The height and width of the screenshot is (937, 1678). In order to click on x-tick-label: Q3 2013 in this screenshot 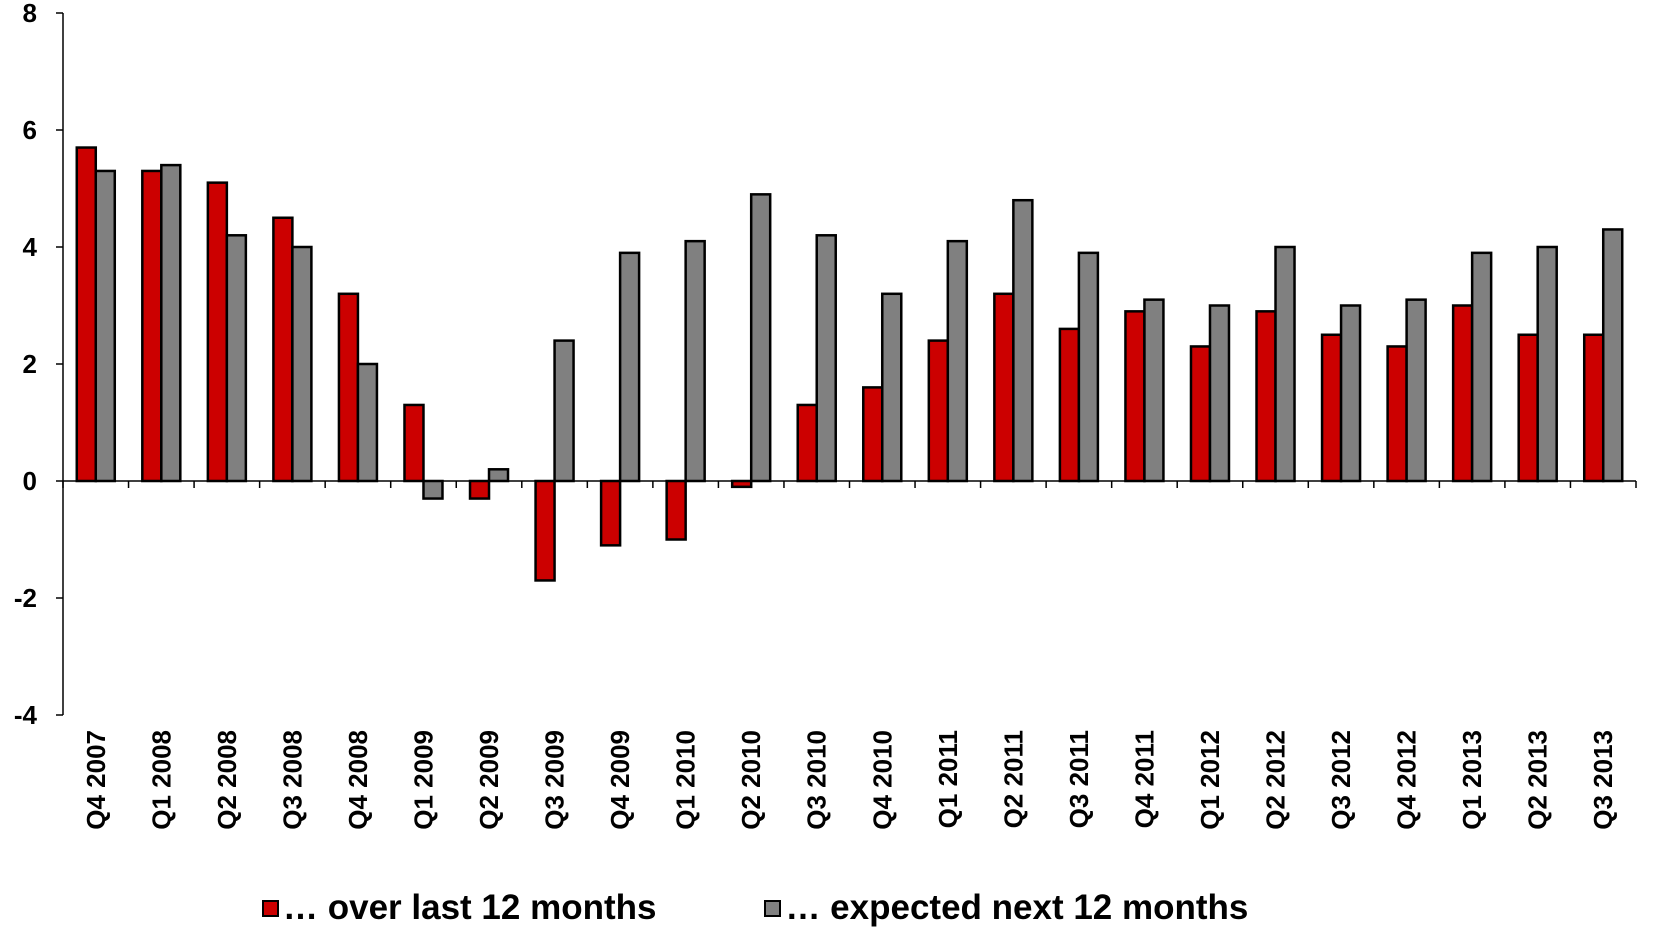, I will do `click(1603, 780)`.